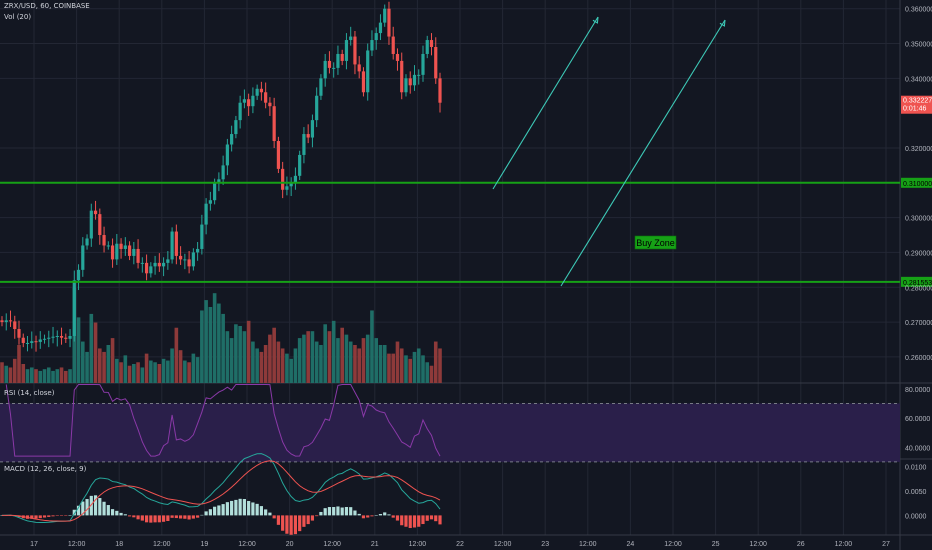 The height and width of the screenshot is (550, 932). Describe the element at coordinates (29, 393) in the screenshot. I see `rsi-legend: RSI (14, close)` at that location.